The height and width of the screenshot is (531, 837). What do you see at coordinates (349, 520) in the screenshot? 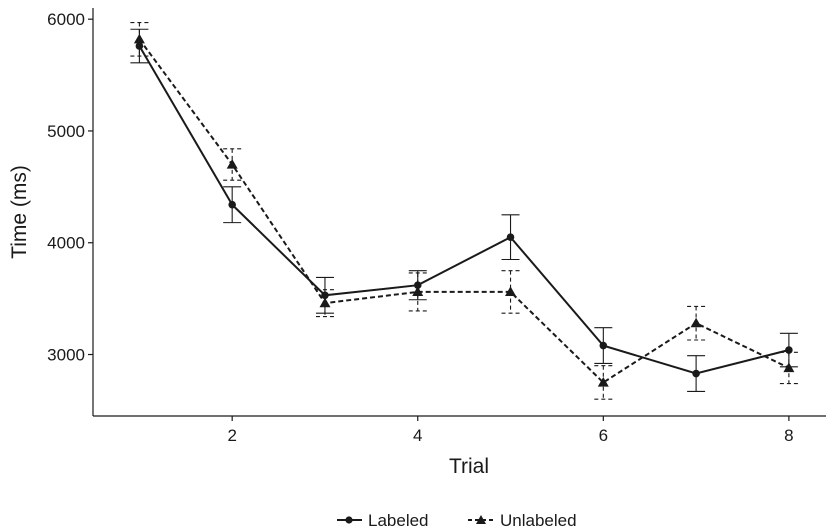
I see `legend-marker-labeled` at bounding box center [349, 520].